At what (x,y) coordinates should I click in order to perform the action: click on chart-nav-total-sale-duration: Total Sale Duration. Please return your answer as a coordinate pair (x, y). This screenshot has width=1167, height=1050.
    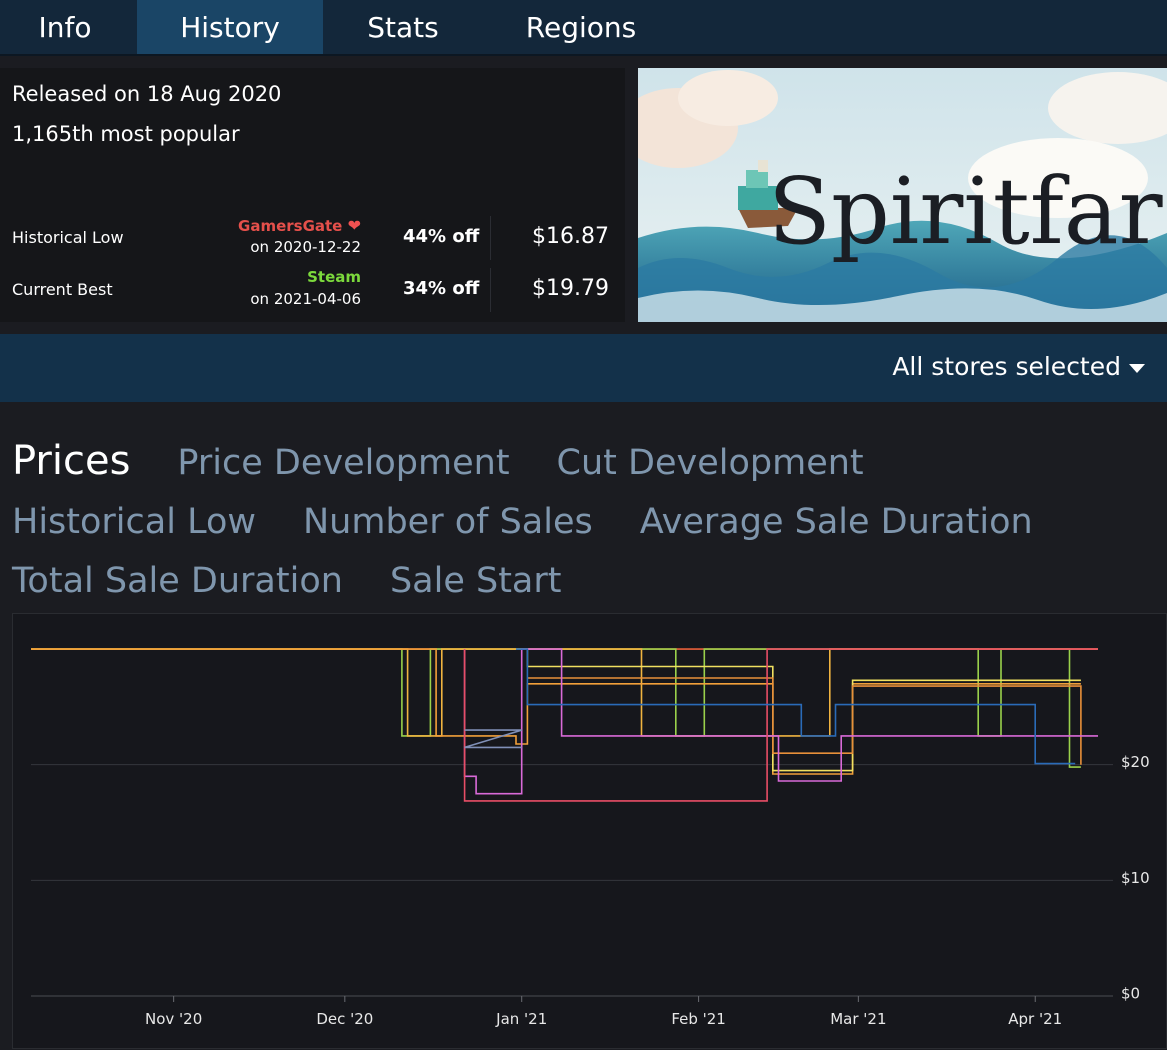
    Looking at the image, I should click on (177, 581).